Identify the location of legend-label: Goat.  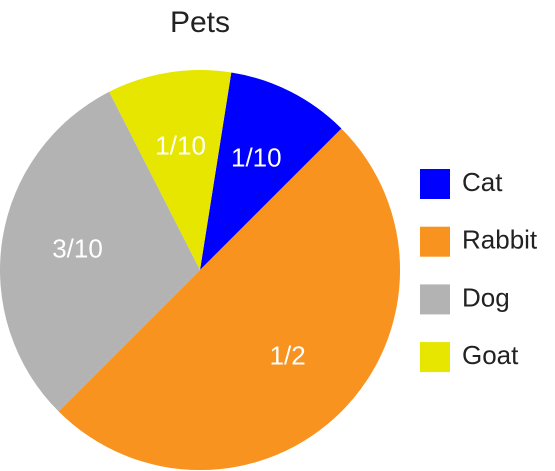
(490, 355).